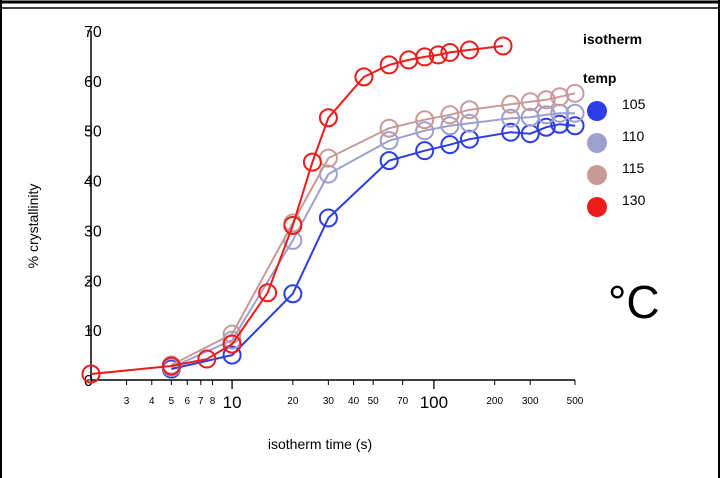 The height and width of the screenshot is (478, 720). Describe the element at coordinates (354, 401) in the screenshot. I see `x-minor-tick-label-40: 40` at that location.